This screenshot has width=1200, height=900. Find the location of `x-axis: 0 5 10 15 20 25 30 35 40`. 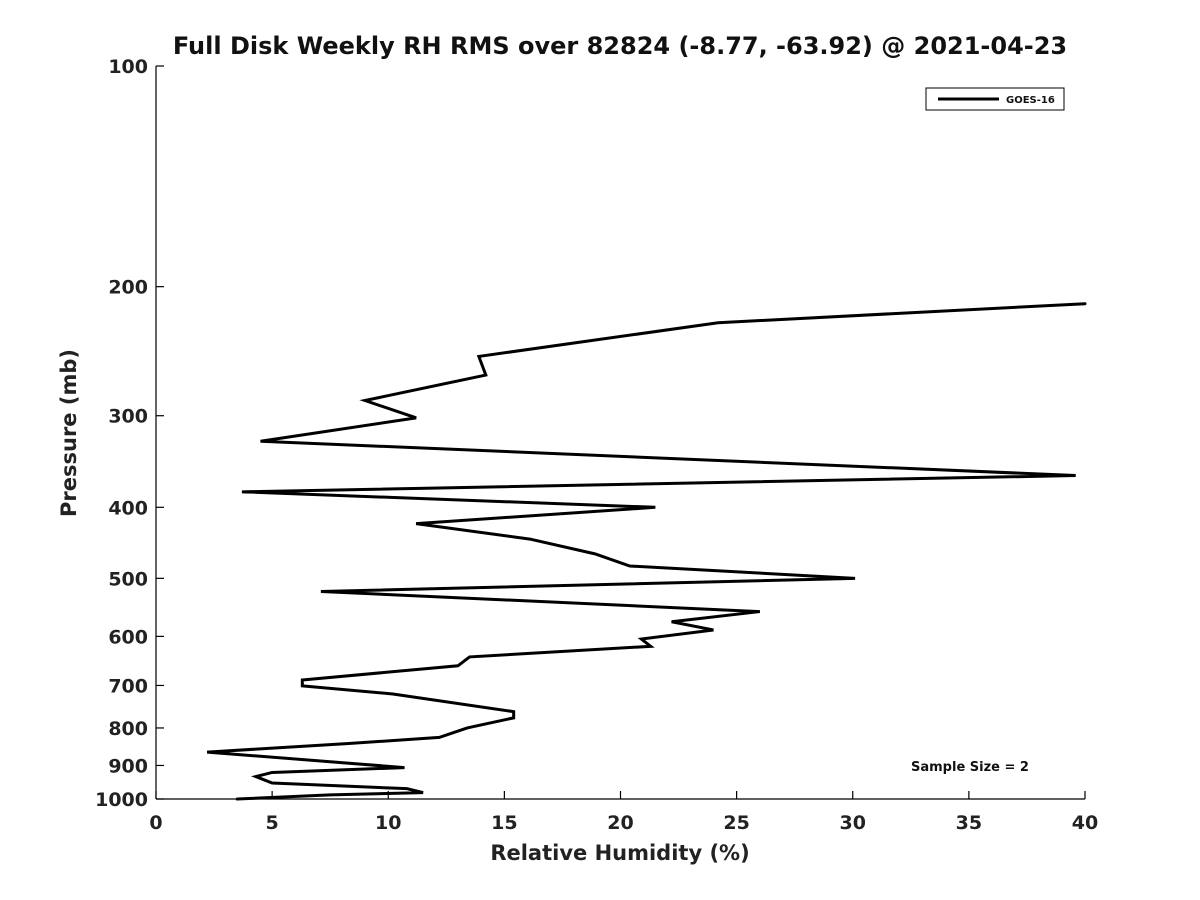

x-axis: 0 5 10 15 20 25 30 35 40 is located at coordinates (623, 812).